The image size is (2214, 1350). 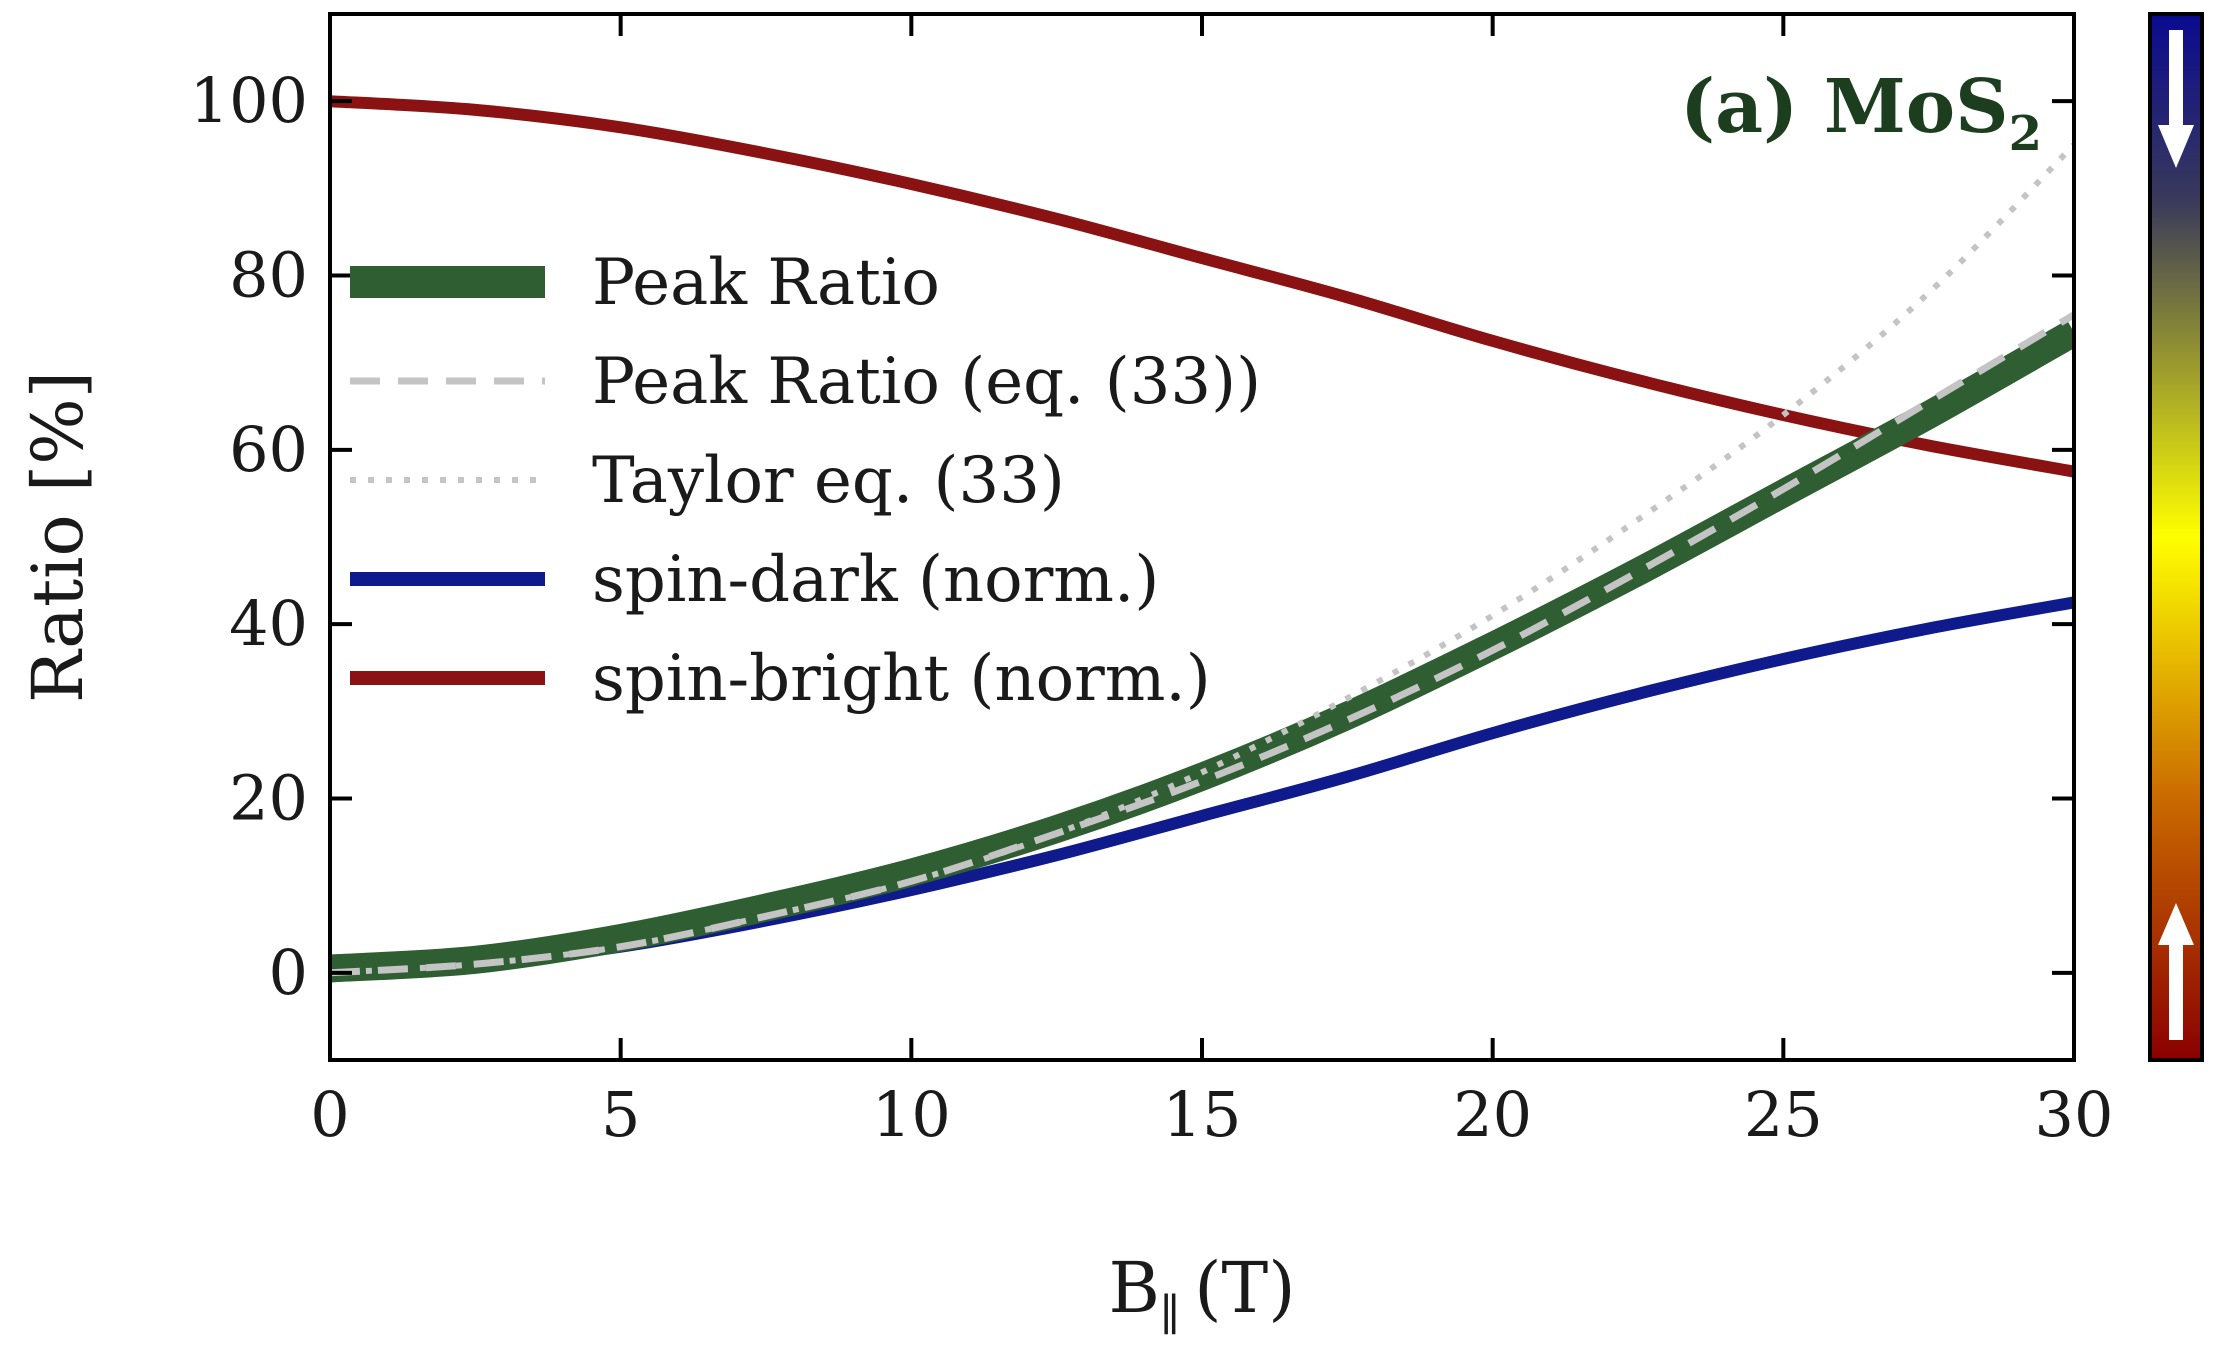 What do you see at coordinates (766, 283) in the screenshot?
I see `legend-label: Peak Ratio` at bounding box center [766, 283].